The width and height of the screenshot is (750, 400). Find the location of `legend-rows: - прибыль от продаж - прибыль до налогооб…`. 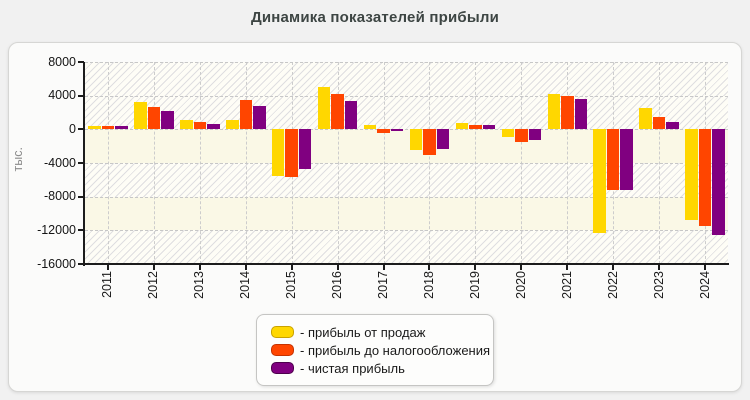

legend-rows: - прибыль от продаж - прибыль до налогооб… is located at coordinates (382, 350).